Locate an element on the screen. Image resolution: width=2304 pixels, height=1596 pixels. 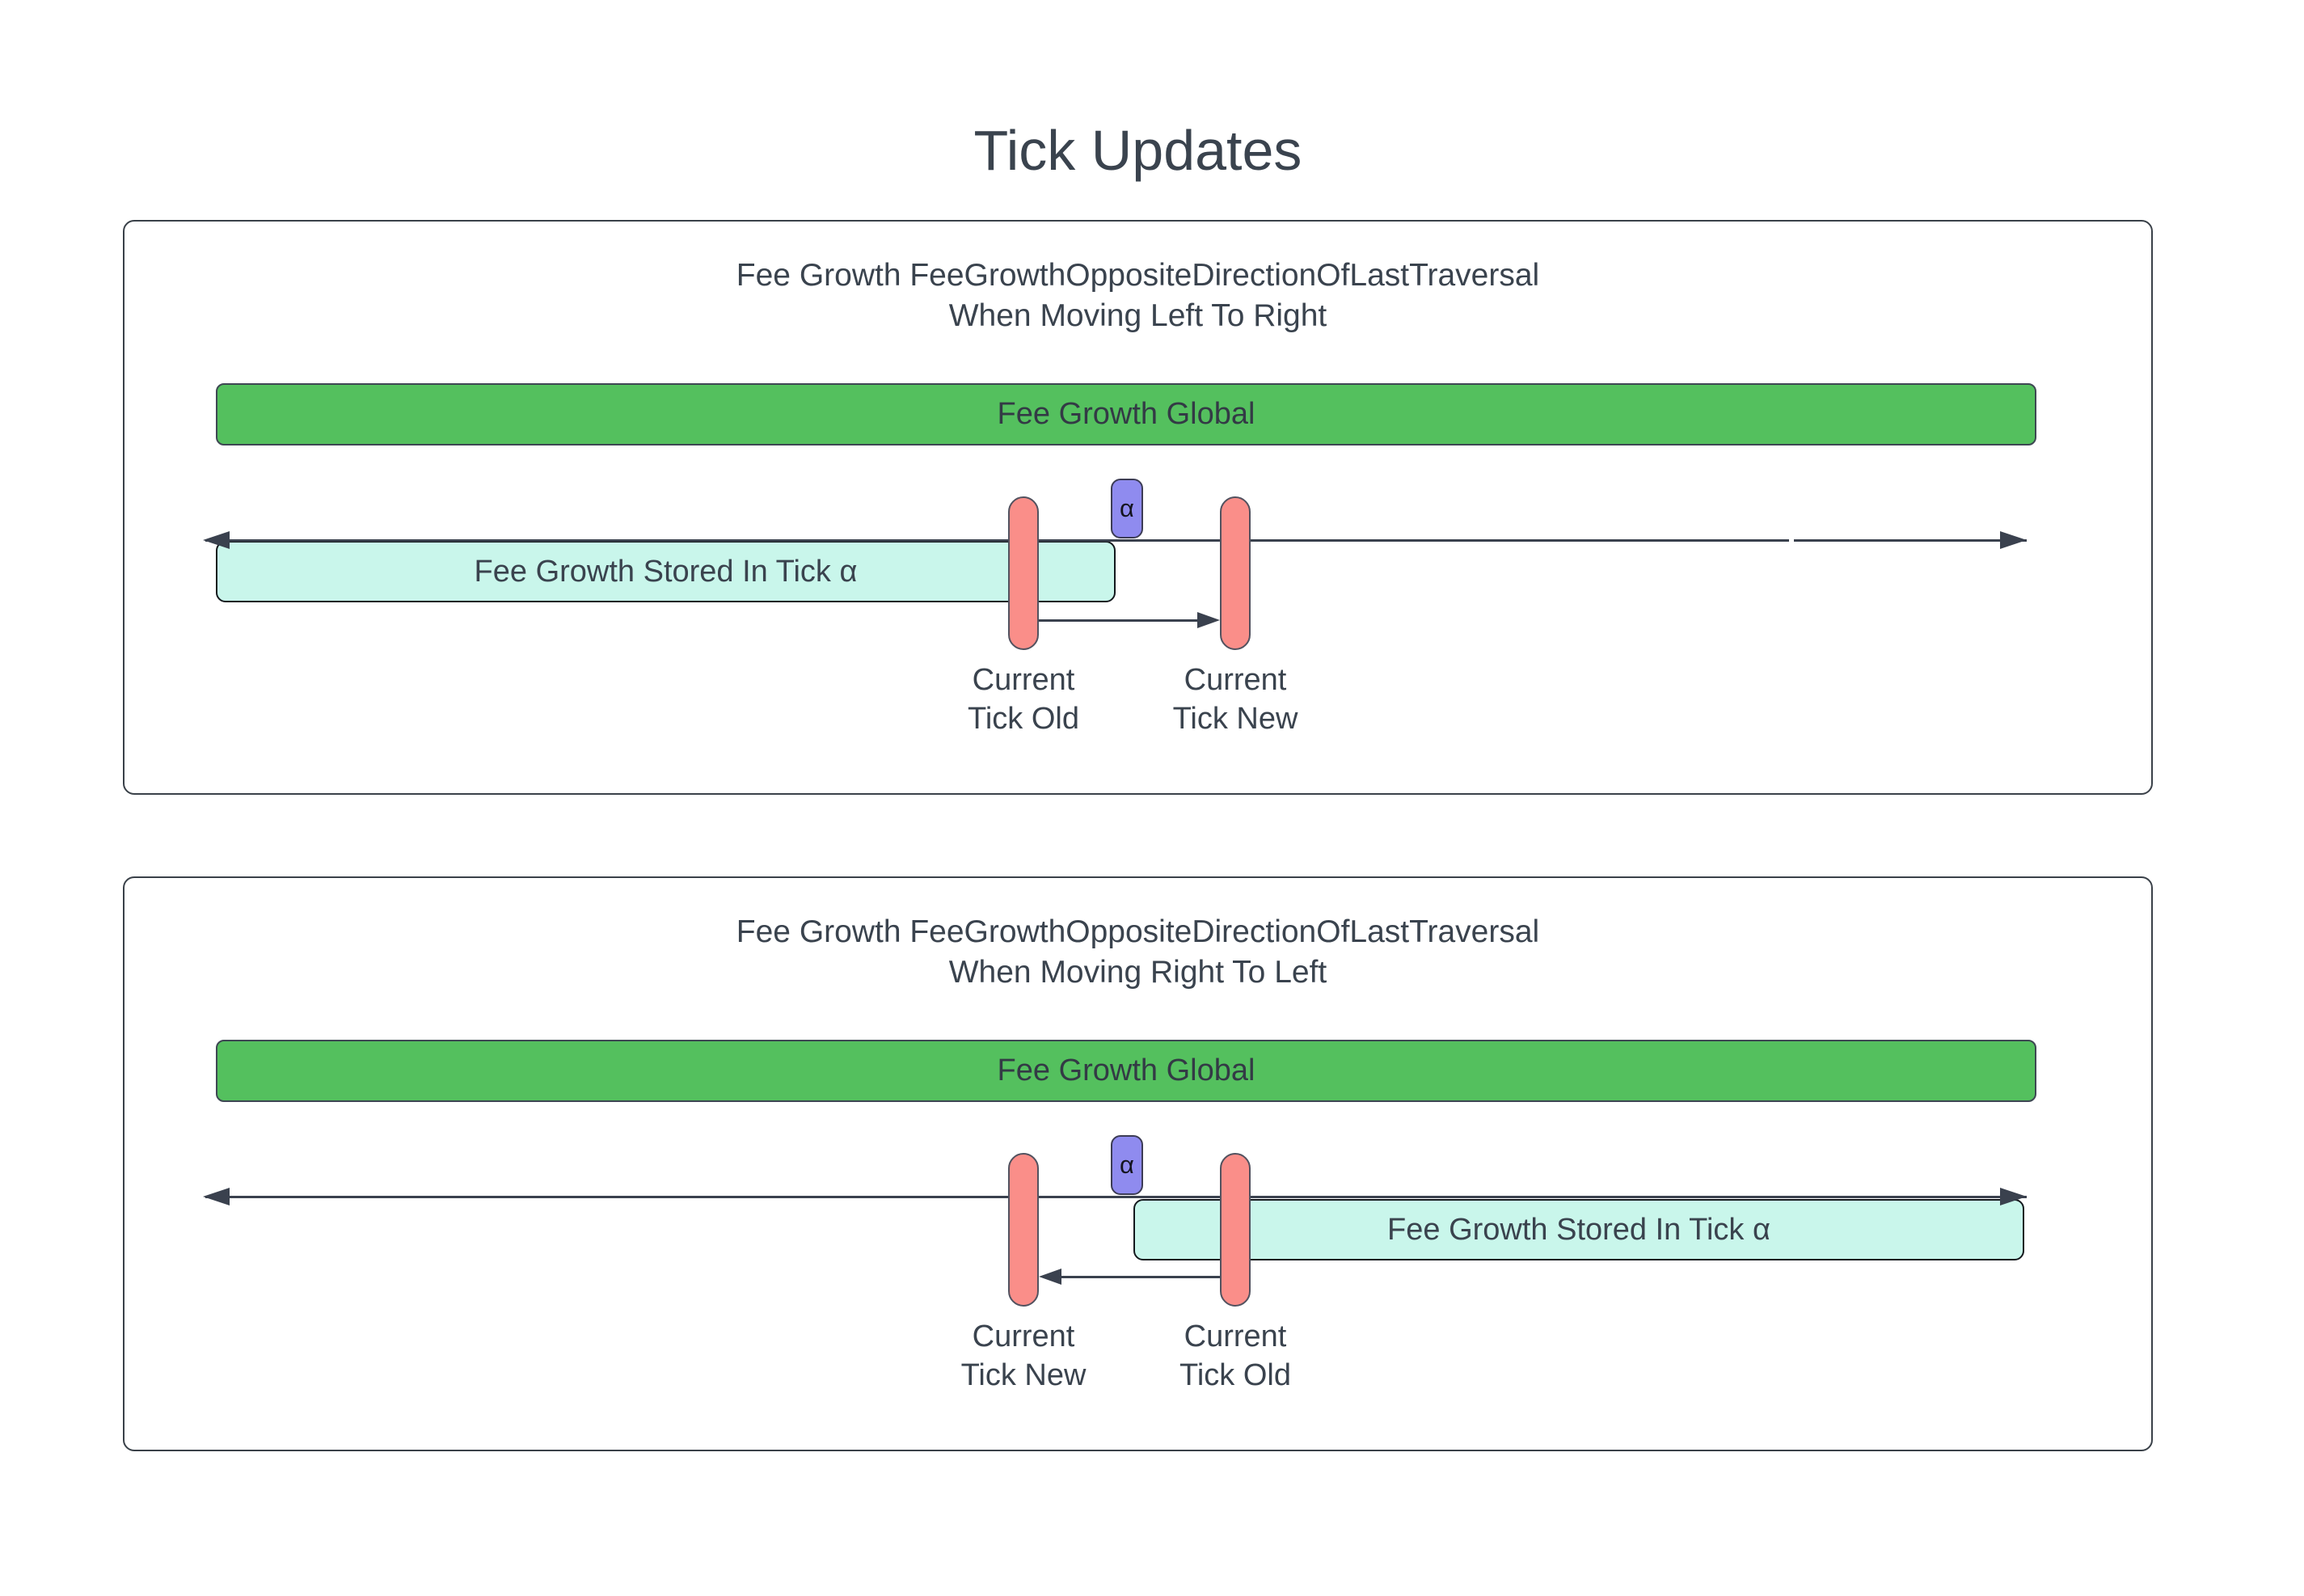
right-tick-label-line2: Tick Old is located at coordinates (1235, 1375).